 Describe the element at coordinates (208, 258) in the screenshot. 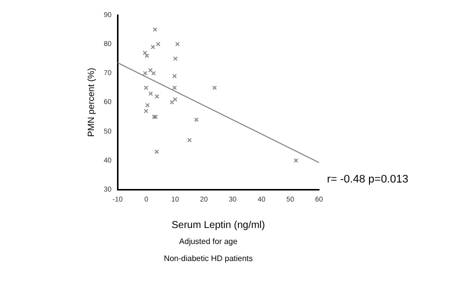

I see `text: Non-diabetic HD patients` at that location.